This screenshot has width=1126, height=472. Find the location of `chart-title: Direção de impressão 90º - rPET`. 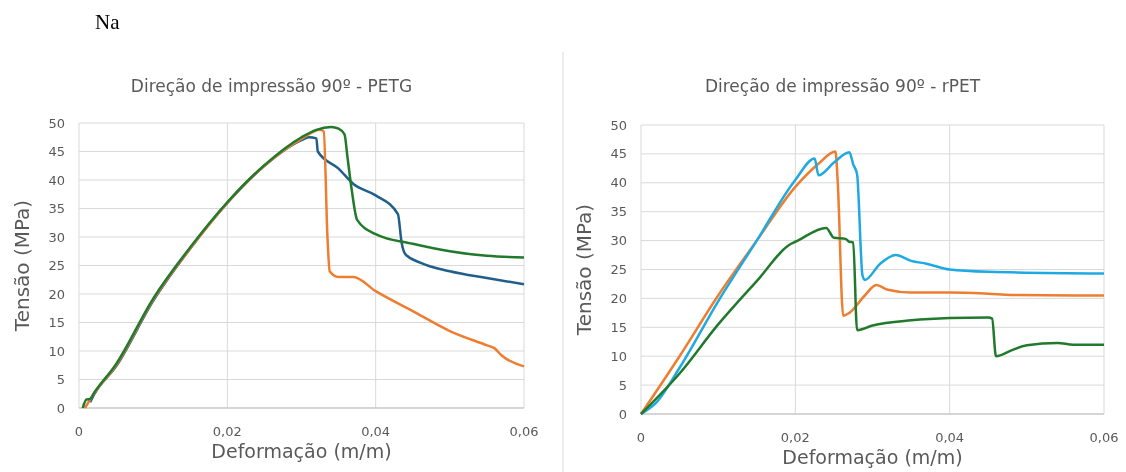

chart-title: Direção de impressão 90º - rPET is located at coordinates (842, 86).